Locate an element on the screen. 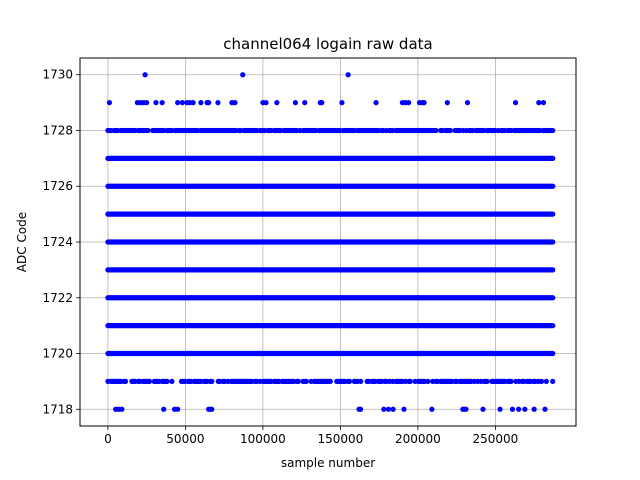 The image size is (640, 480). x-axis-ticks: 0 50000 100000 150000 200000 250000 is located at coordinates (311, 436).